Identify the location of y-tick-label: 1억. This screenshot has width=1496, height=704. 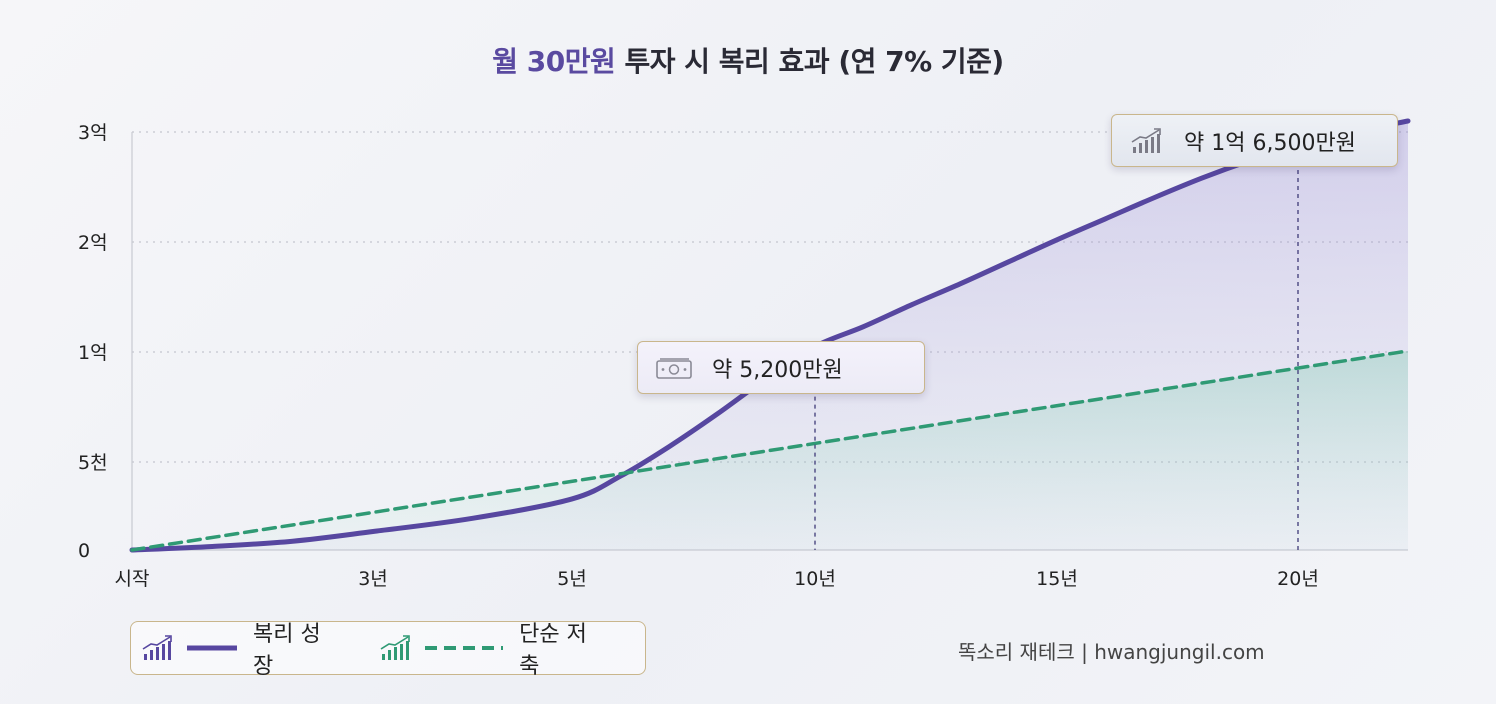
(93, 353).